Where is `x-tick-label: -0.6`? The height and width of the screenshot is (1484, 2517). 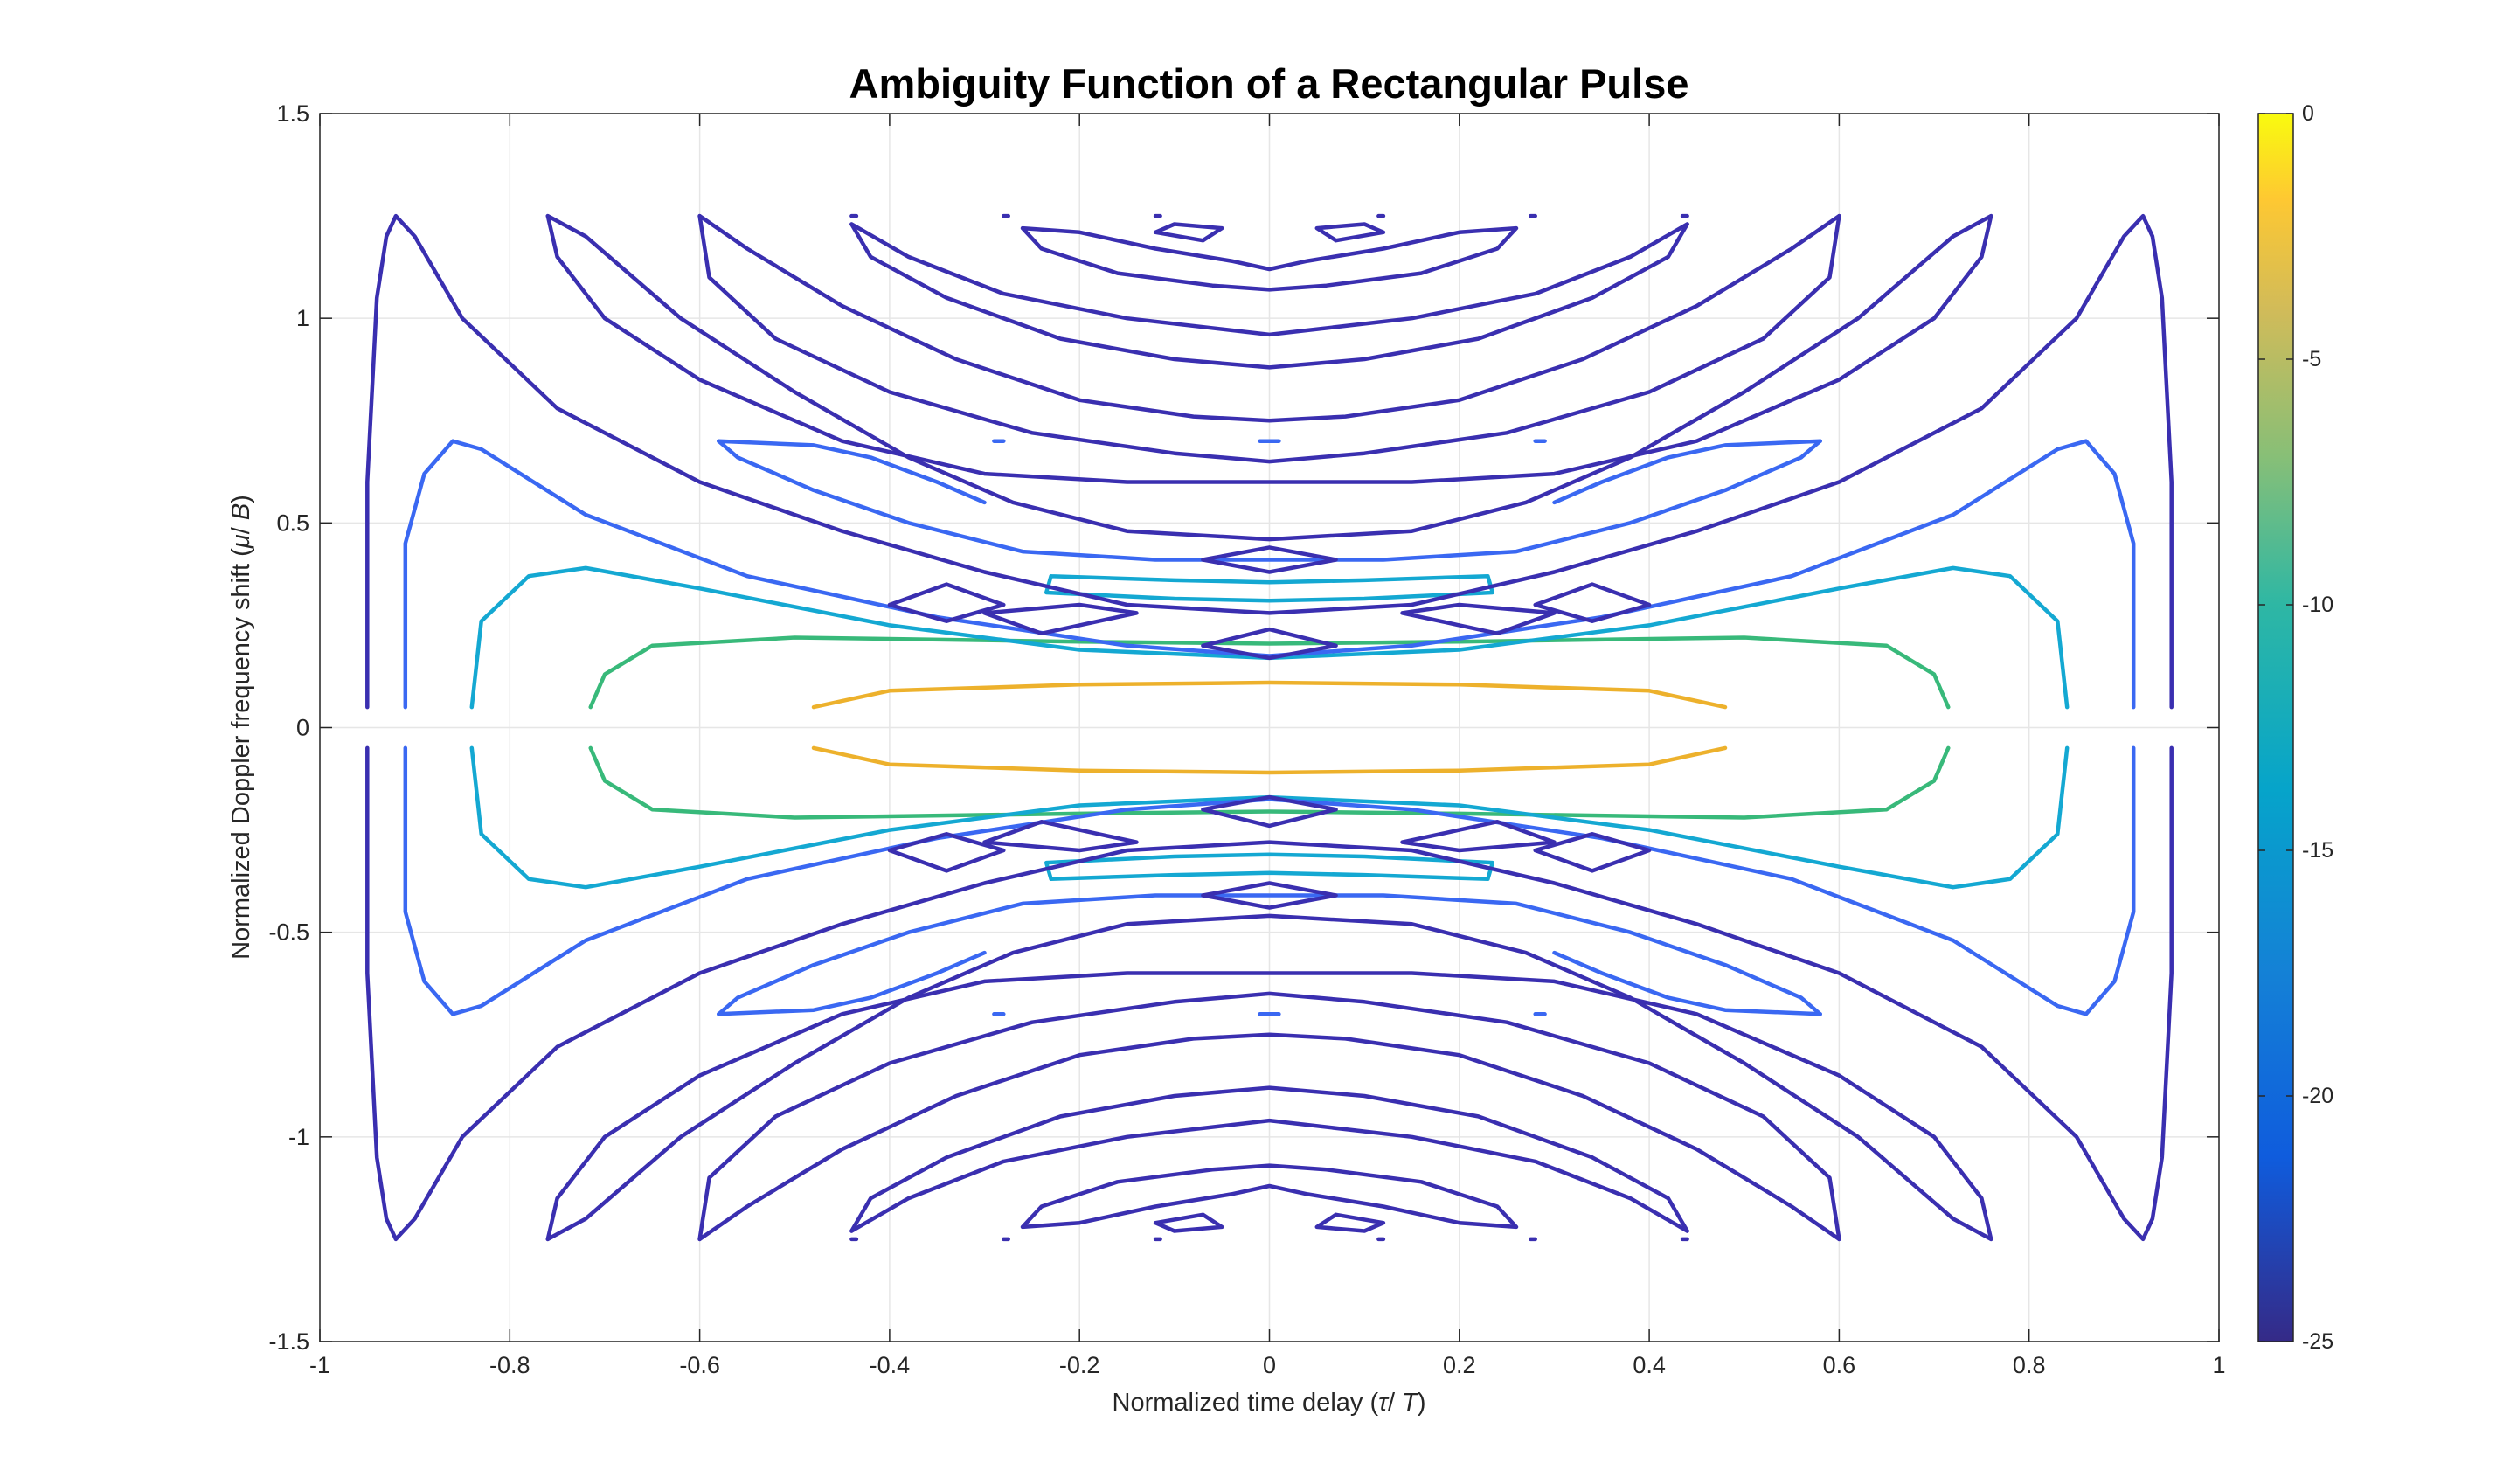 x-tick-label: -0.6 is located at coordinates (699, 1365).